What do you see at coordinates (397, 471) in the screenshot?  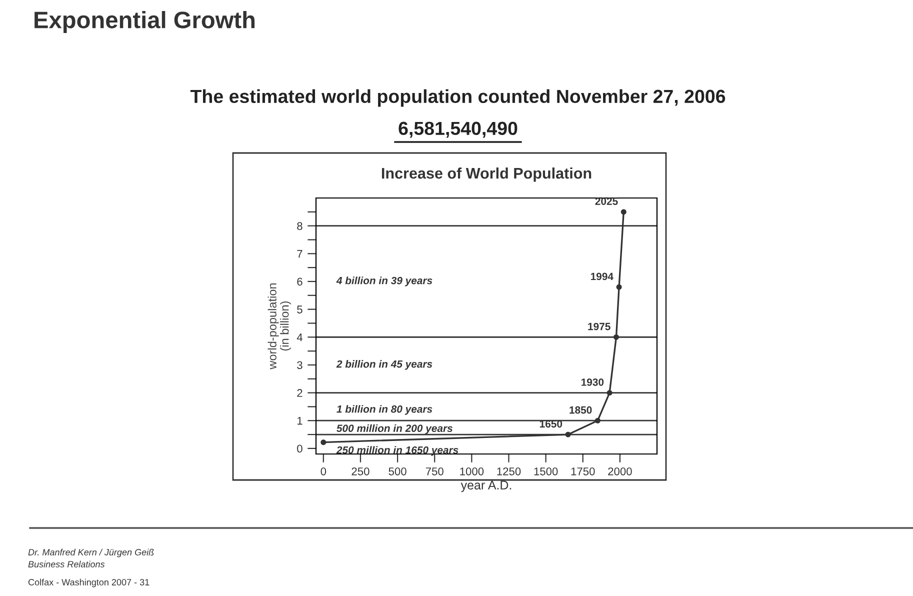 I see `x-tick-label: 500` at bounding box center [397, 471].